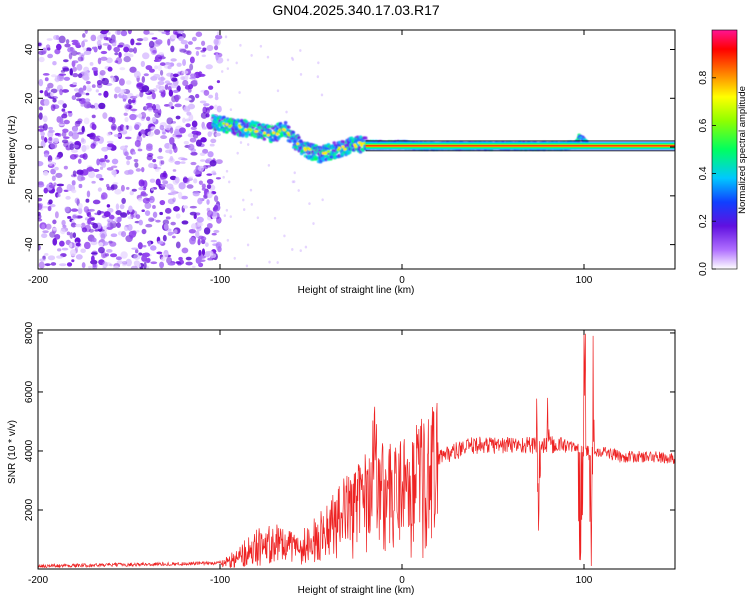 Image resolution: width=750 pixels, height=600 pixels. I want to click on snr-ytick-label: 4000, so click(29, 450).